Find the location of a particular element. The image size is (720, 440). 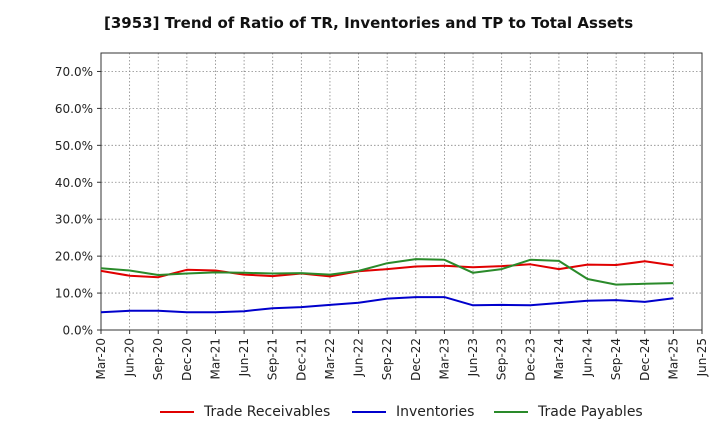

x-tick-label: Jun-24 is located at coordinates (588, 357).